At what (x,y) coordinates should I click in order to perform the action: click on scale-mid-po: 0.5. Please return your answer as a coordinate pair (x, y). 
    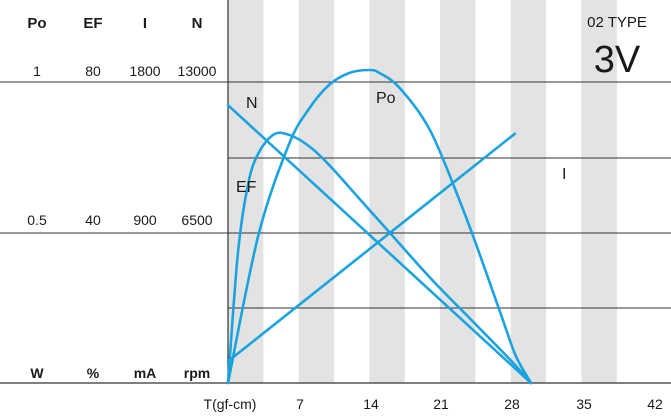
    Looking at the image, I should click on (37, 220).